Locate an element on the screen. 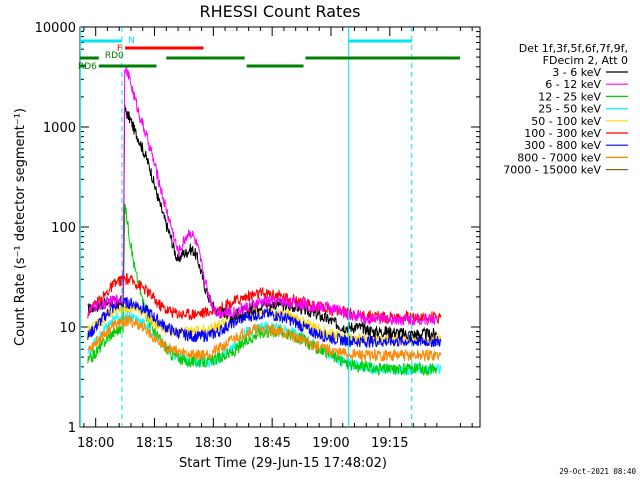  y-axis-title: Count Rate (s⁻¹ detector segment⁻¹) is located at coordinates (20, 227).